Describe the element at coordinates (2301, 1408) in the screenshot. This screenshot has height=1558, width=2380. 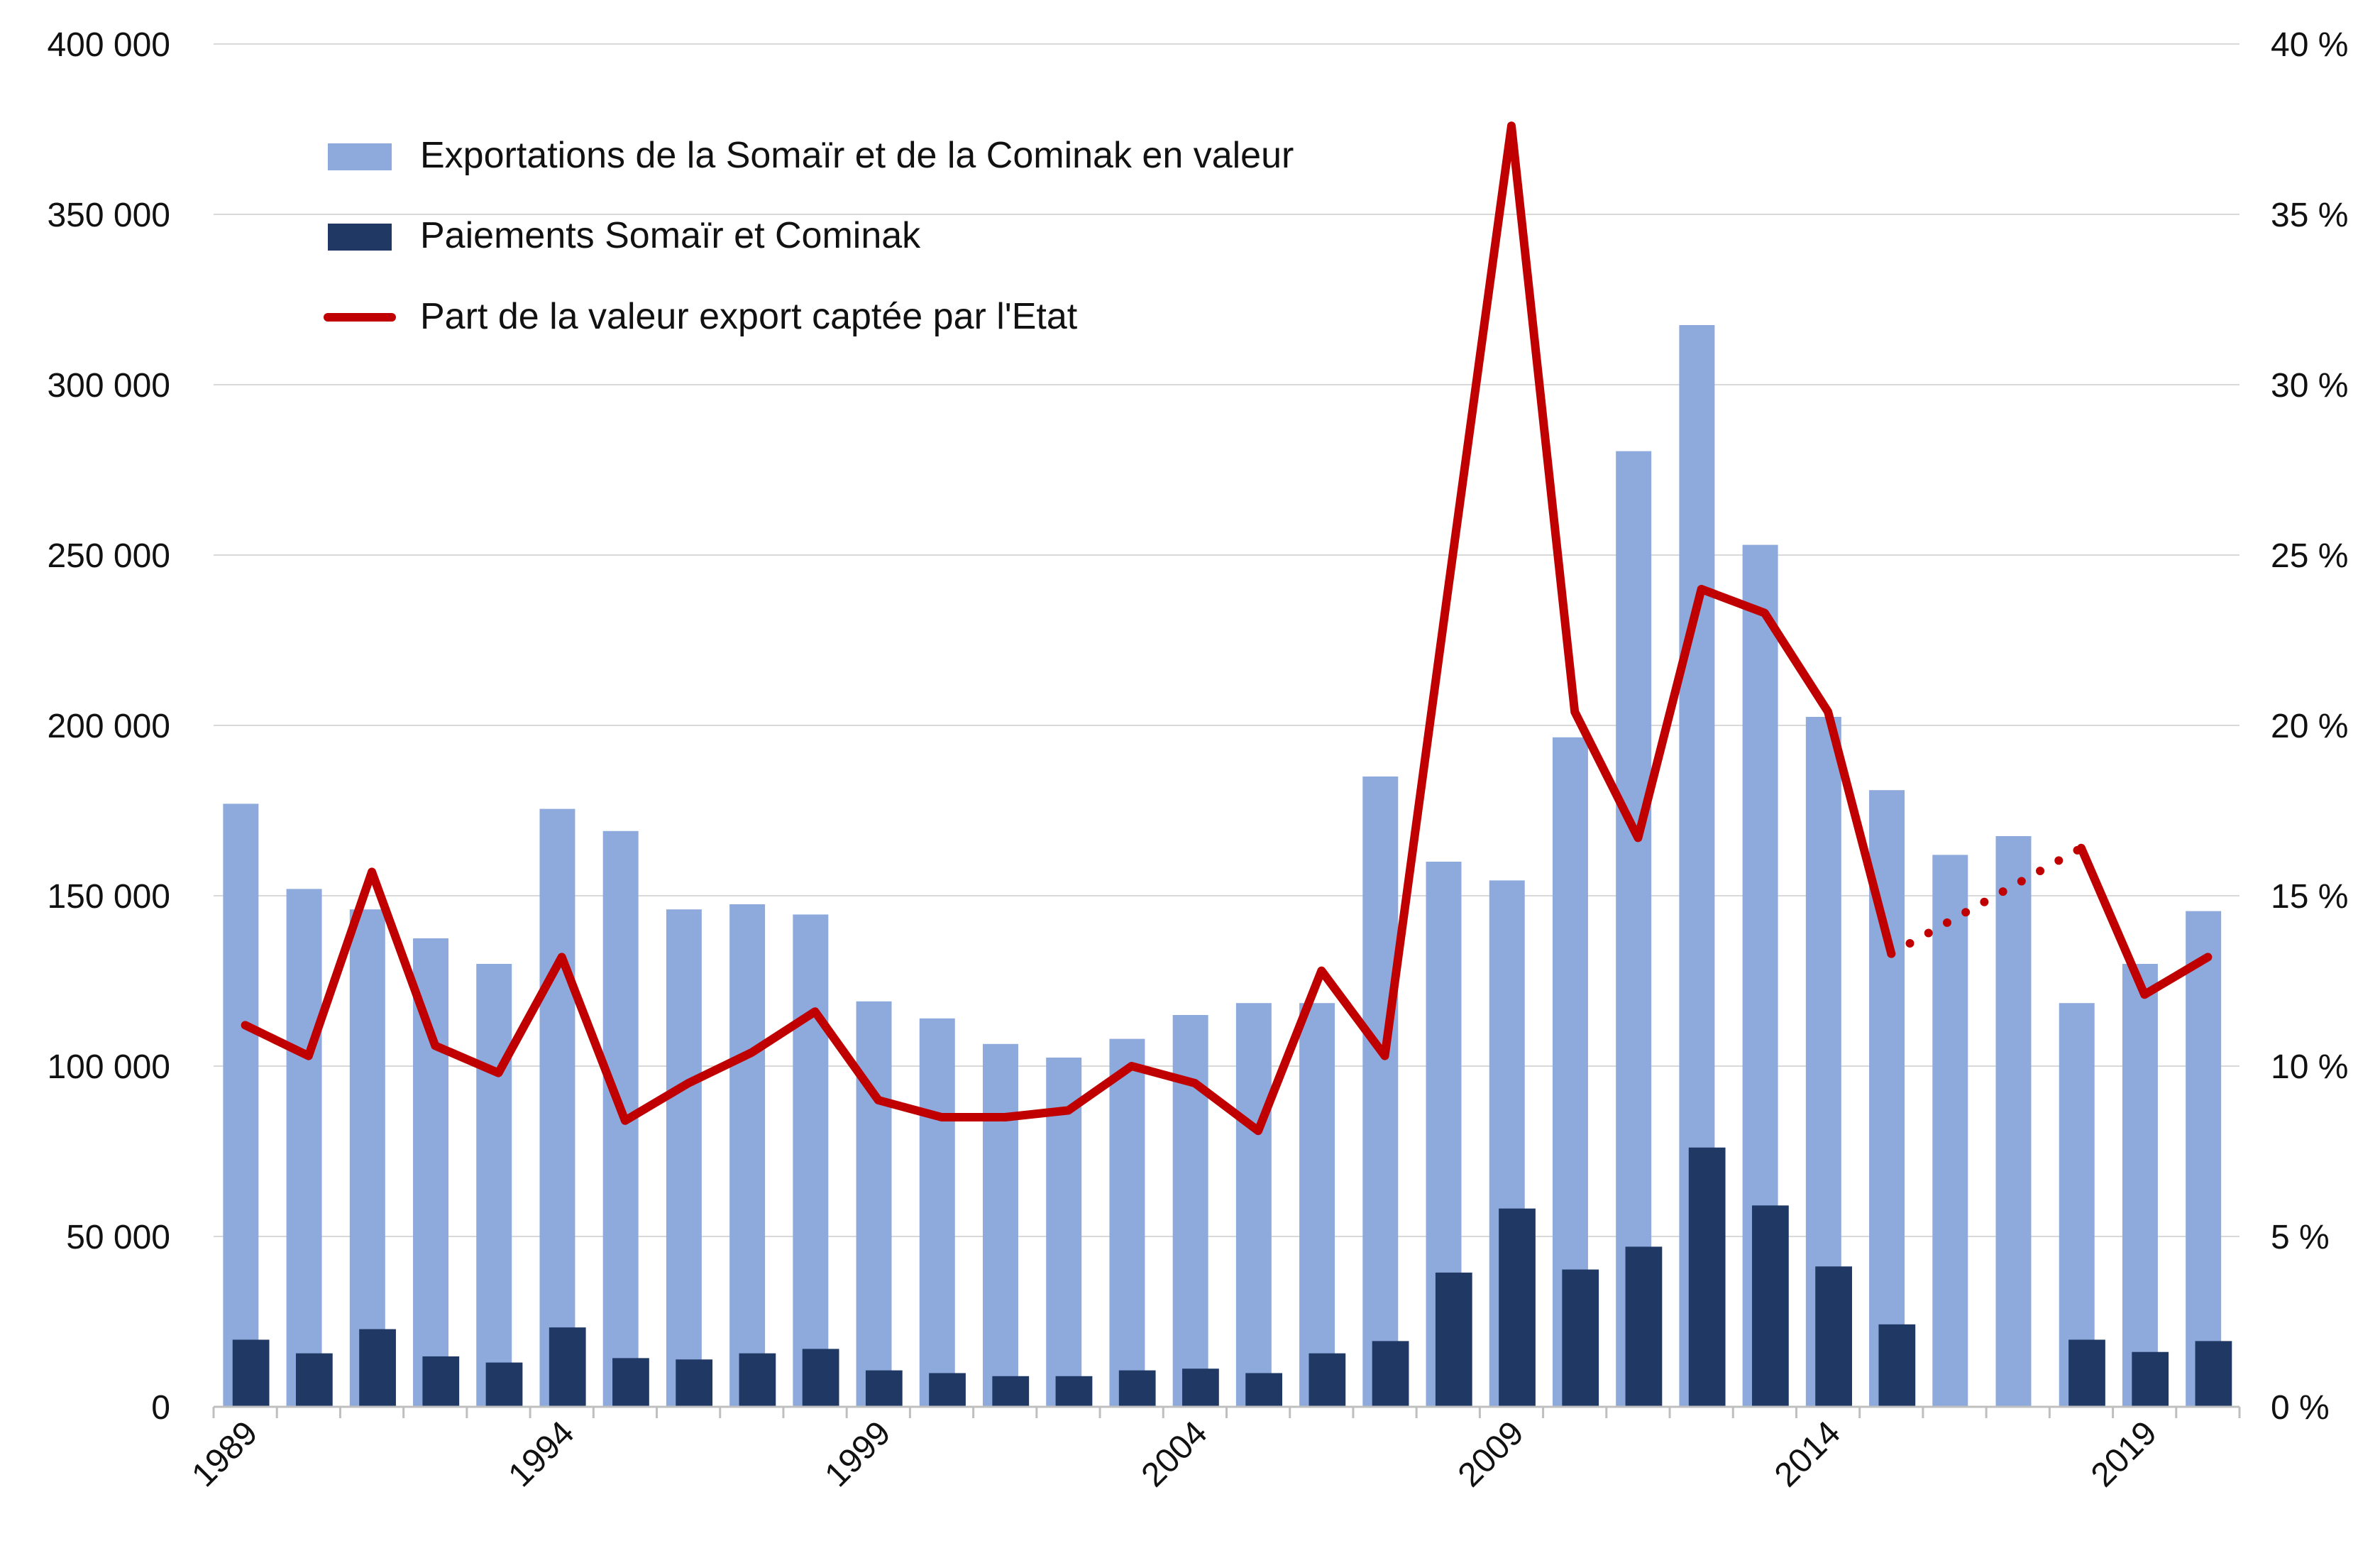
I see `y-right-tick-label: 0 %` at that location.